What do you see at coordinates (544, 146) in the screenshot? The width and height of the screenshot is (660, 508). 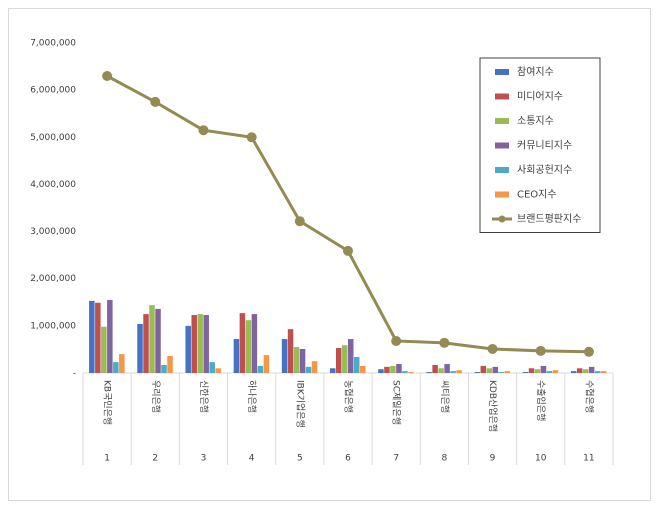 I see `legend-label: 커뮤니티지수` at bounding box center [544, 146].